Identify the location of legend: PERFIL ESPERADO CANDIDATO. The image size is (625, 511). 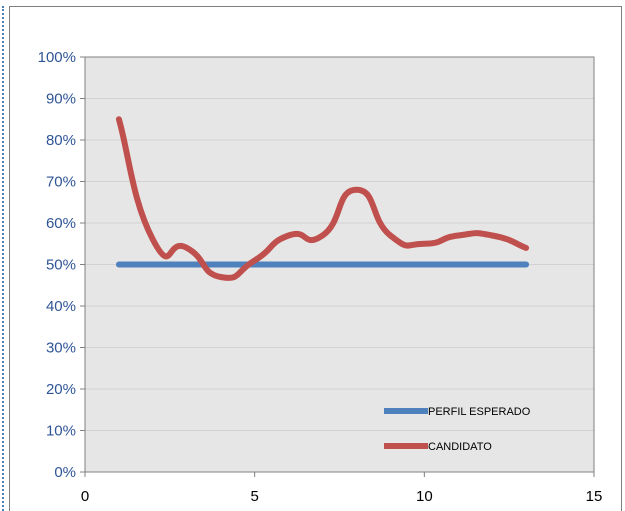
(457, 429).